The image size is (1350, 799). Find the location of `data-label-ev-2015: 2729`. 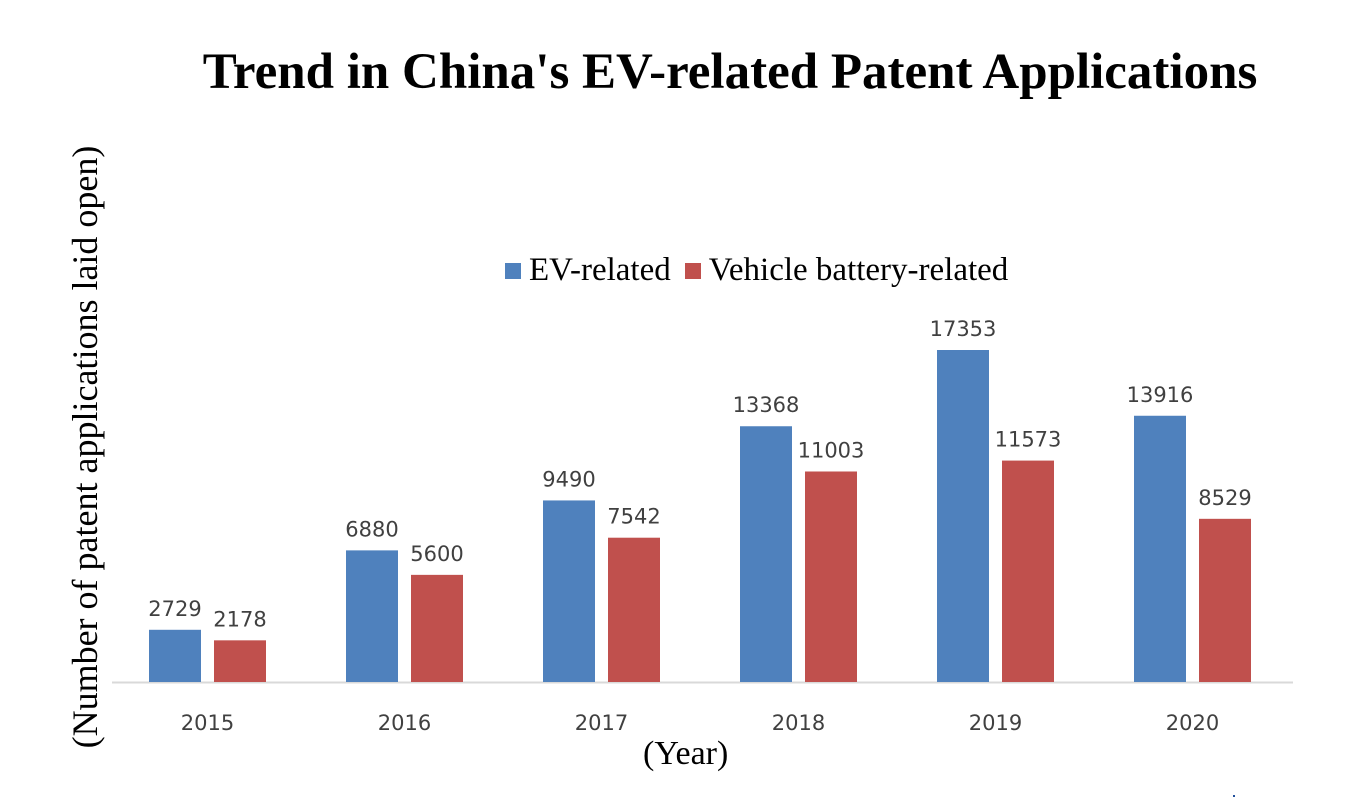

data-label-ev-2015: 2729 is located at coordinates (174, 609).